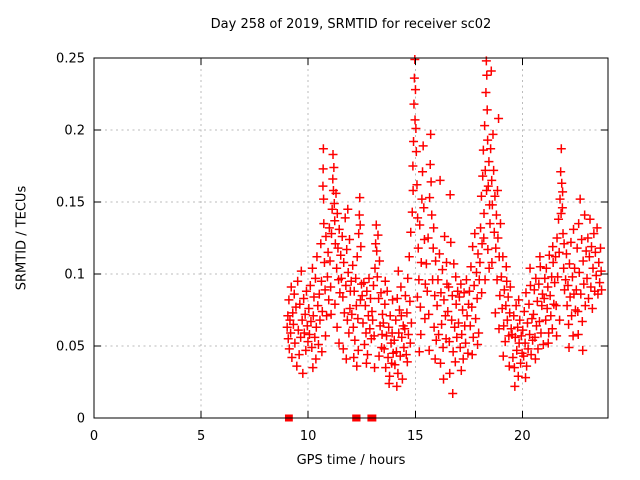 The width and height of the screenshot is (640, 480). What do you see at coordinates (201, 436) in the screenshot?
I see `x-tick-label: 5` at bounding box center [201, 436].